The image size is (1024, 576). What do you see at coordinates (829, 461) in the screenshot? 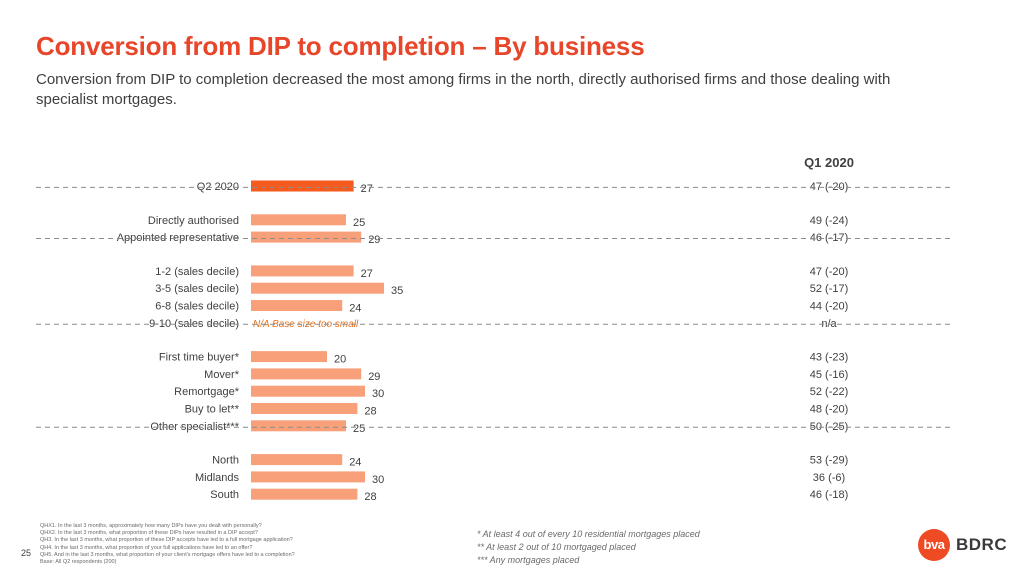
I see `q1-value-label: 53 (-29)` at bounding box center [829, 461].